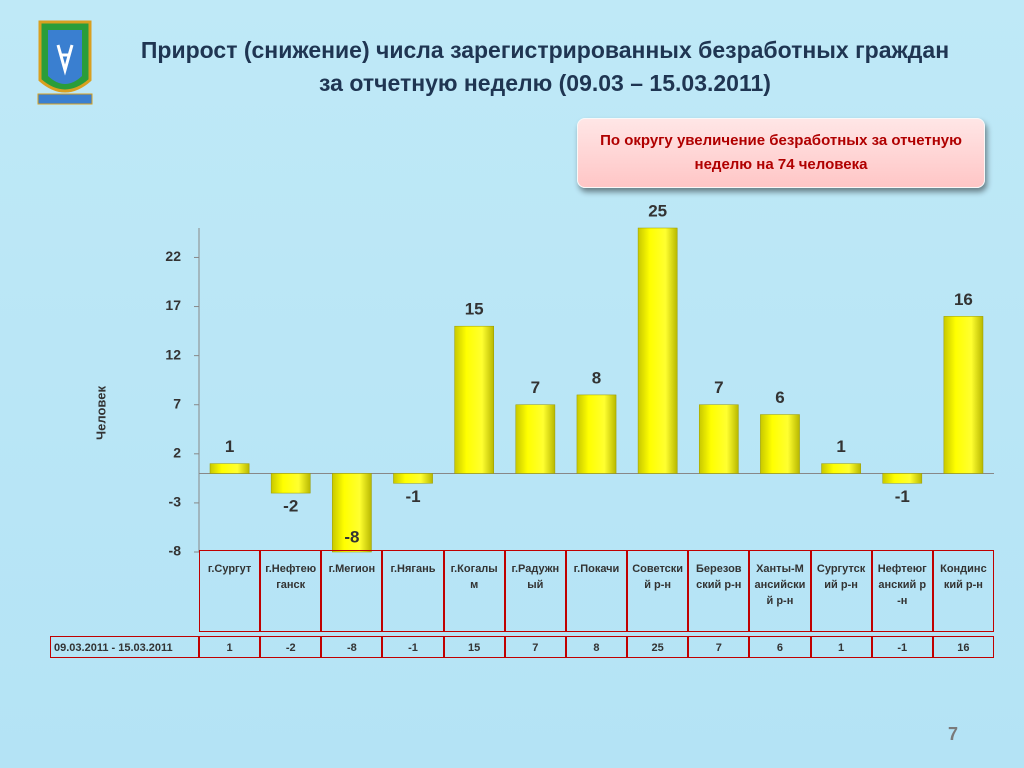 This screenshot has height=768, width=1024. I want to click on category-label: Березовский р-н, so click(719, 591).